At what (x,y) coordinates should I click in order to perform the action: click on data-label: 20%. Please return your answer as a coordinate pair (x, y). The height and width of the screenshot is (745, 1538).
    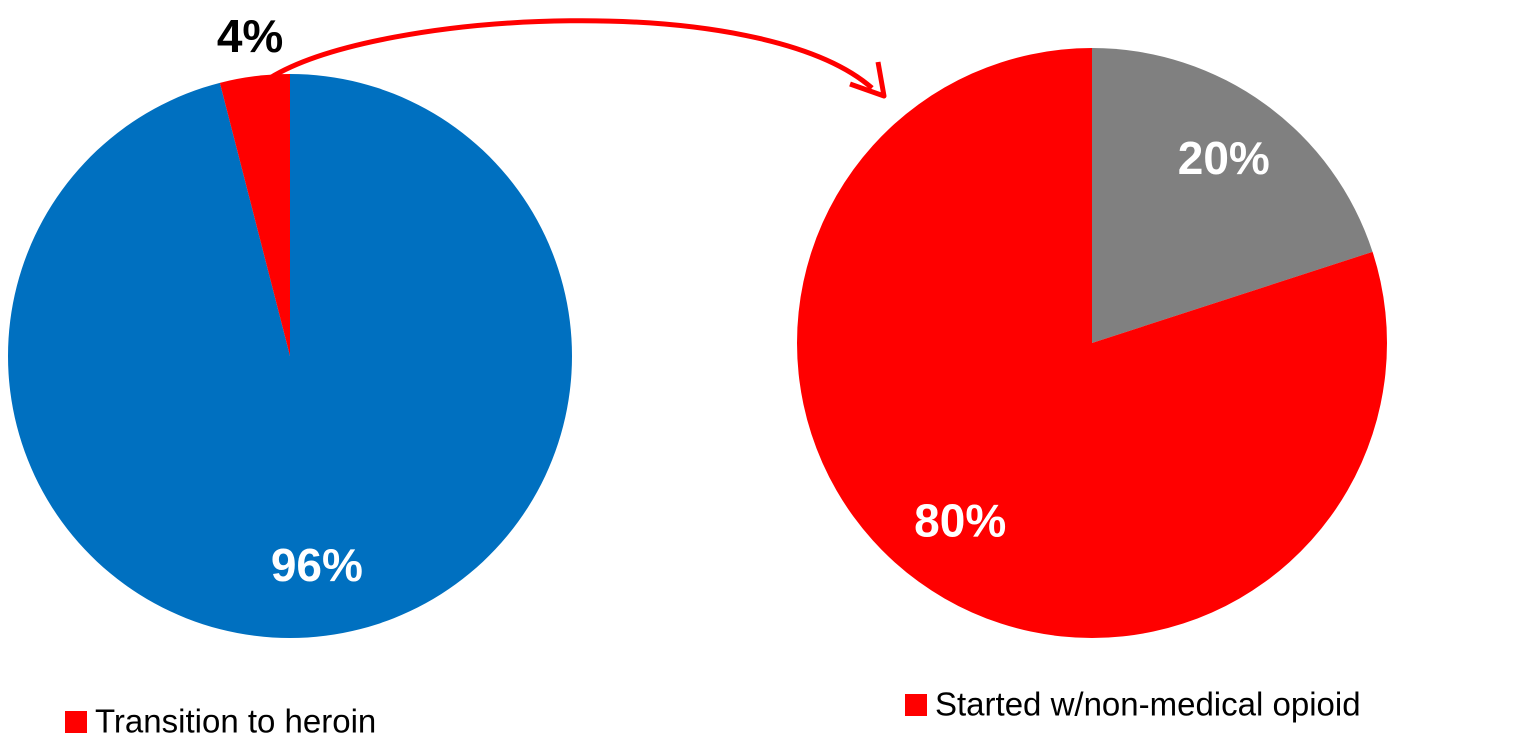
    Looking at the image, I should click on (1224, 158).